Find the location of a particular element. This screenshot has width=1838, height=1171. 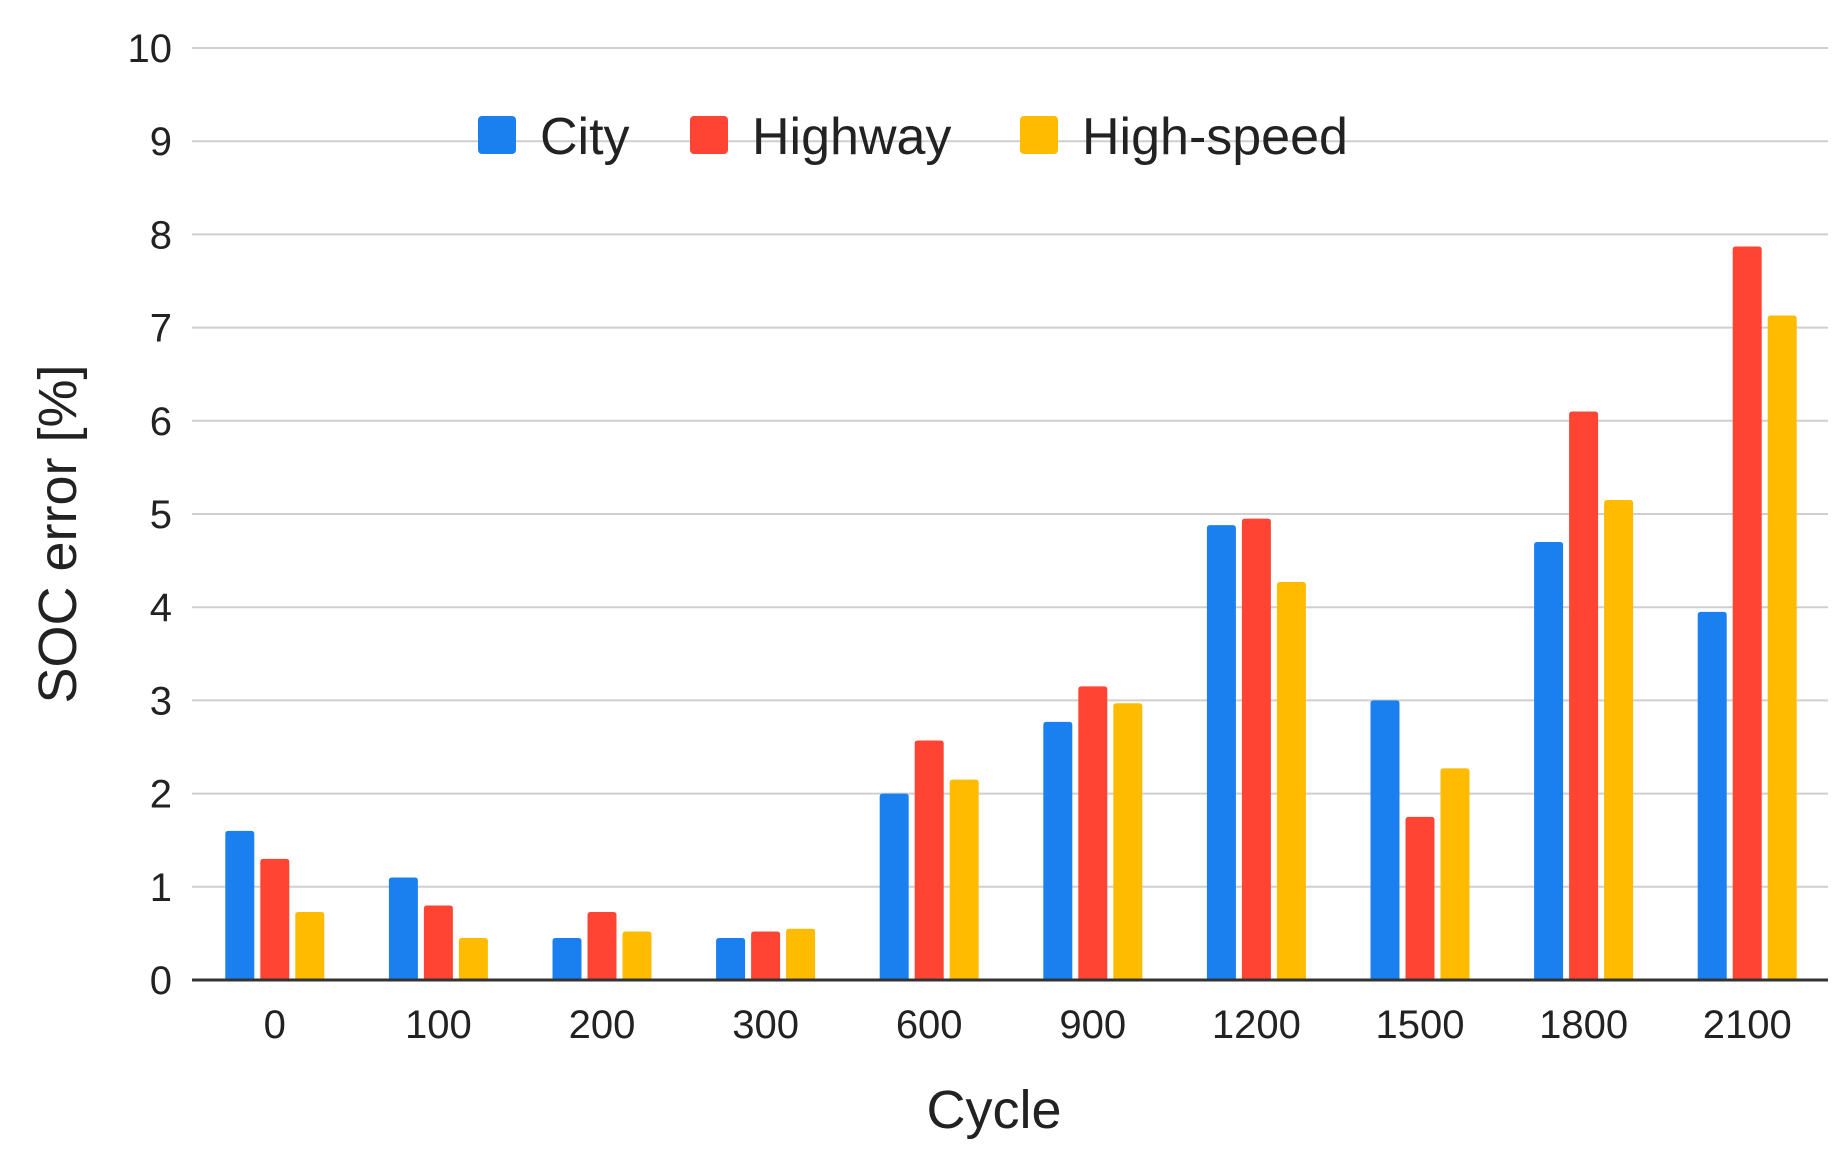

legend: City Highway High-speed is located at coordinates (913, 137).